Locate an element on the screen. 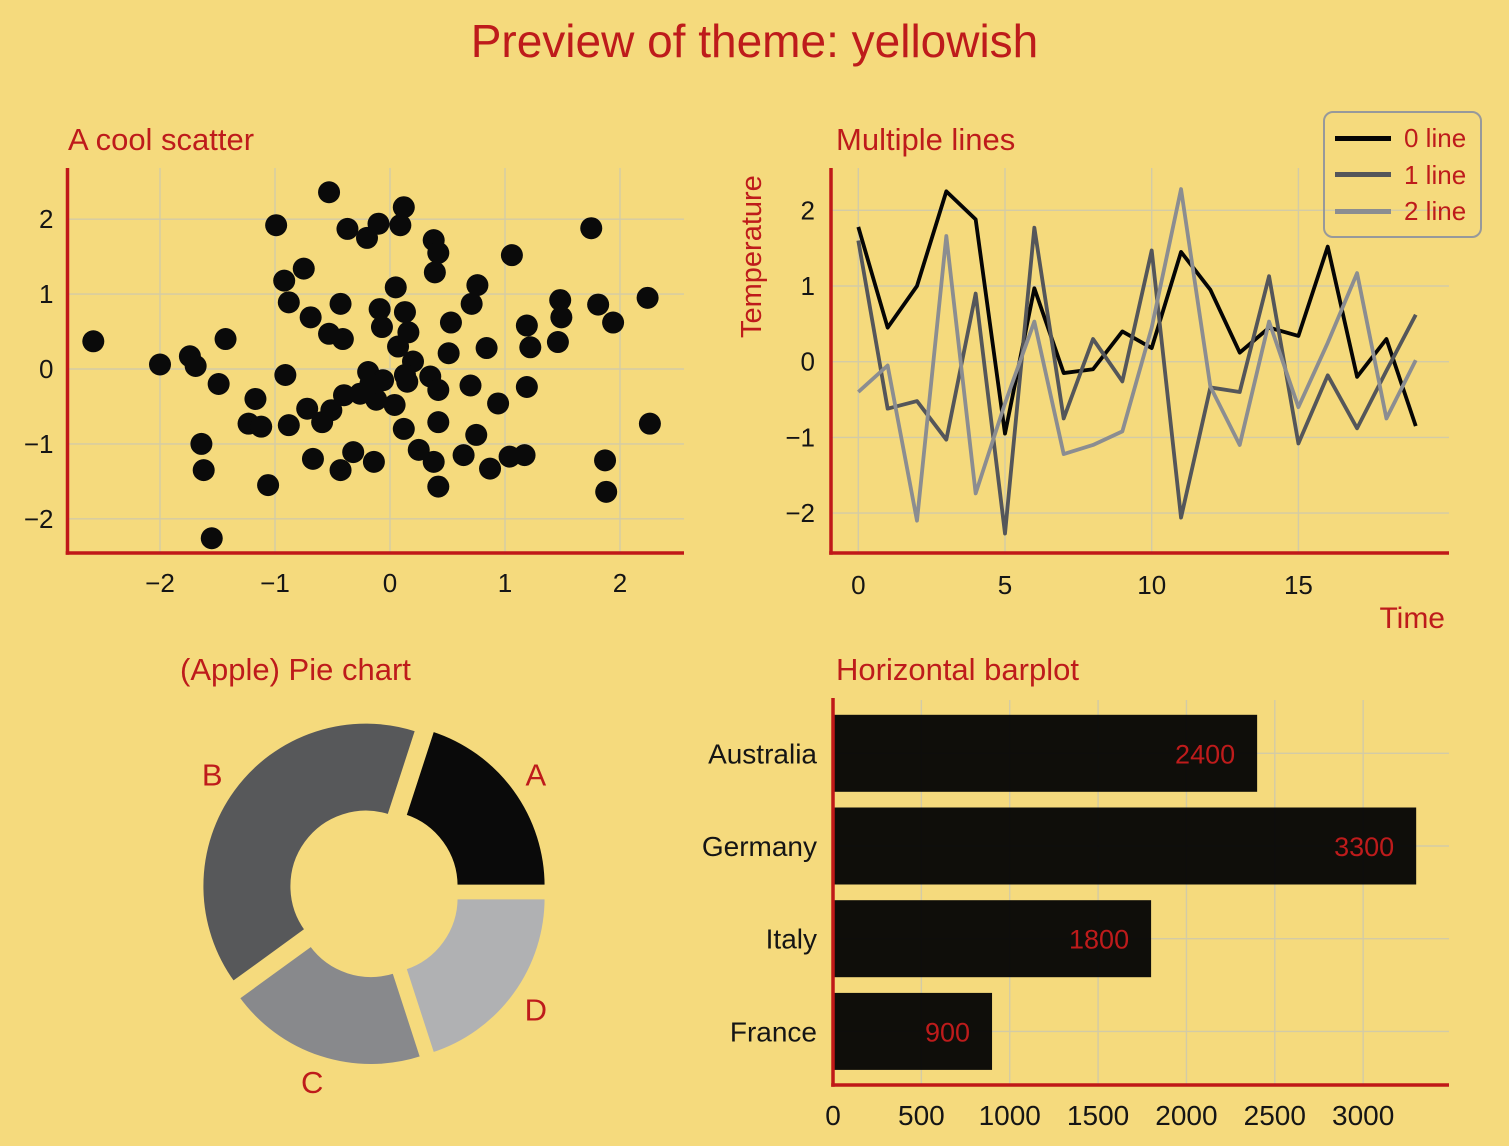  svg-text: B is located at coordinates (212, 774).